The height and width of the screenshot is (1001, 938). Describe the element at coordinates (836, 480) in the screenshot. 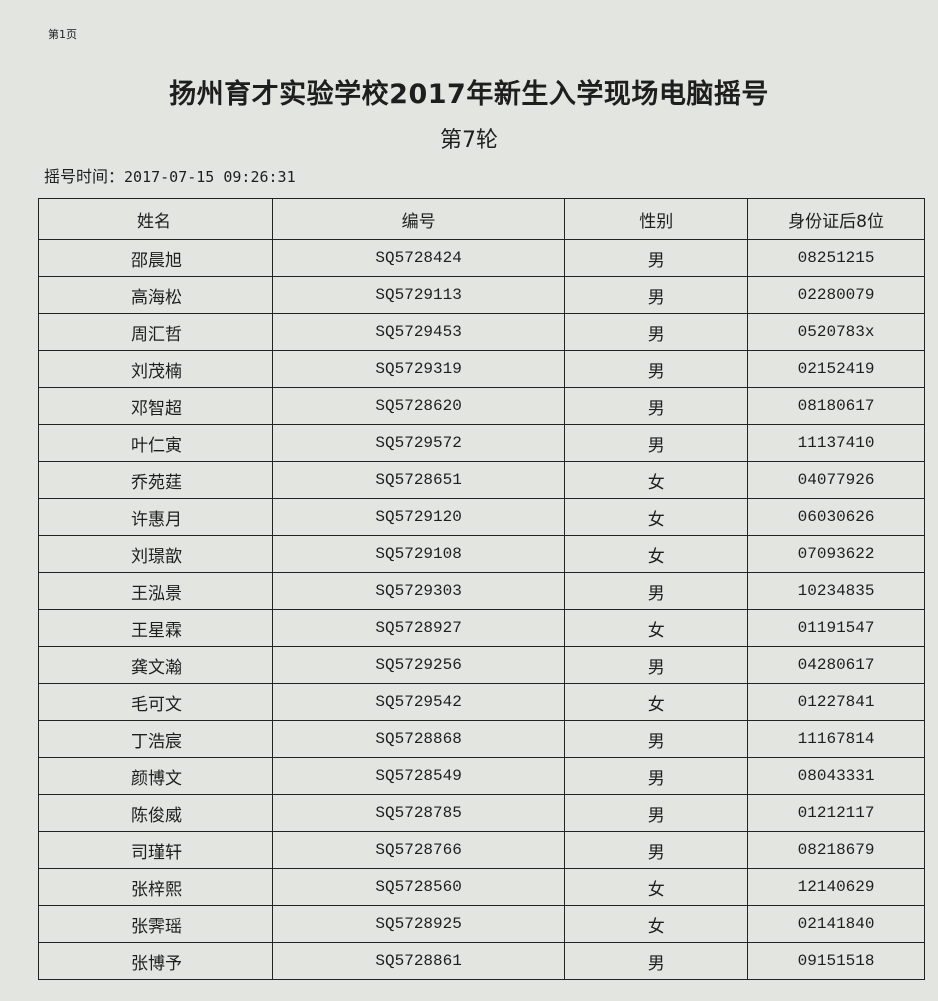

I see `cell-id: 04077926` at that location.